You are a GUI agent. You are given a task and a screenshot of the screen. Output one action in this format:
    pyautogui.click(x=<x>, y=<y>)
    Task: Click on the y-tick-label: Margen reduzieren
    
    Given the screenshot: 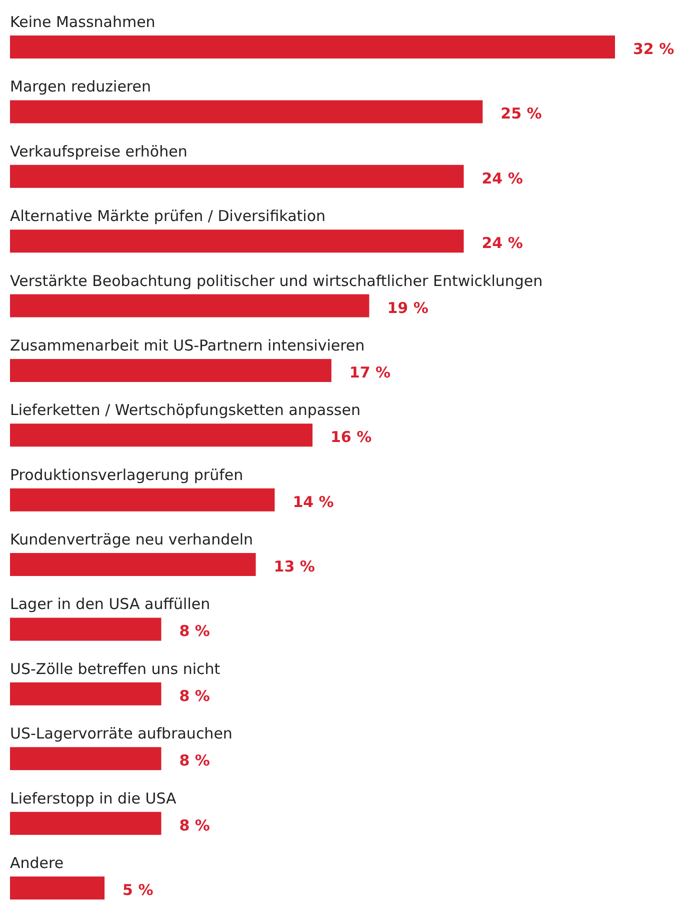 What is the action you would take?
    pyautogui.click(x=80, y=87)
    